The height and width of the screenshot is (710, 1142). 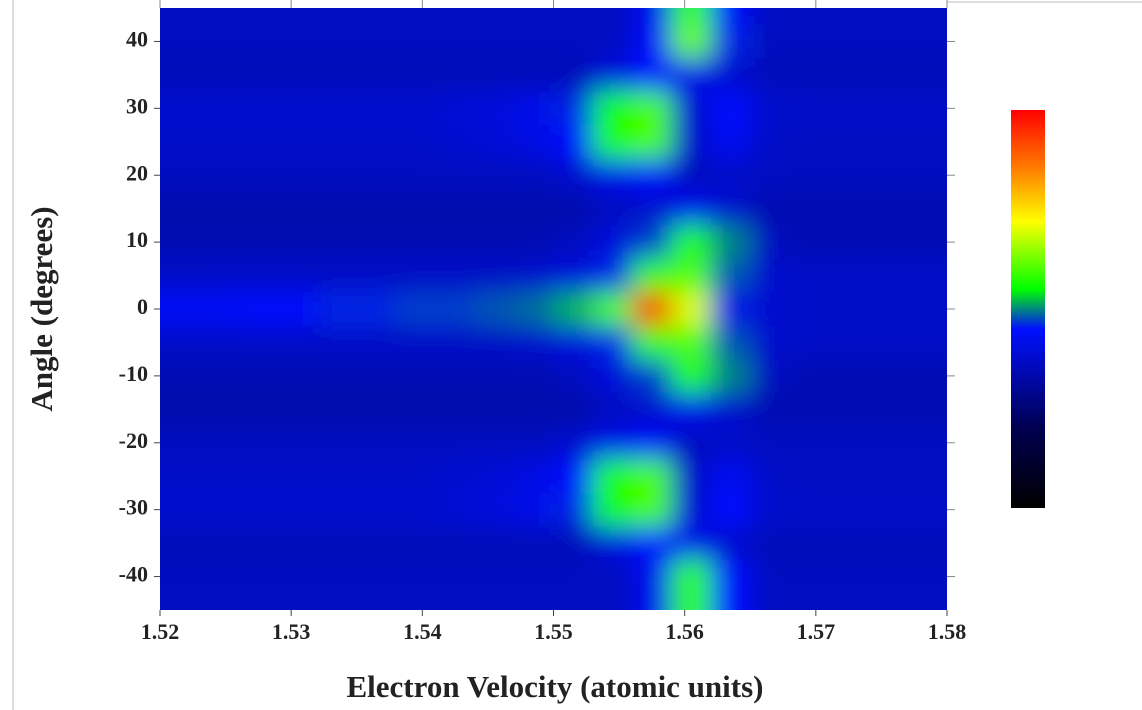 What do you see at coordinates (291, 631) in the screenshot?
I see `x-tick-label: 1.53` at bounding box center [291, 631].